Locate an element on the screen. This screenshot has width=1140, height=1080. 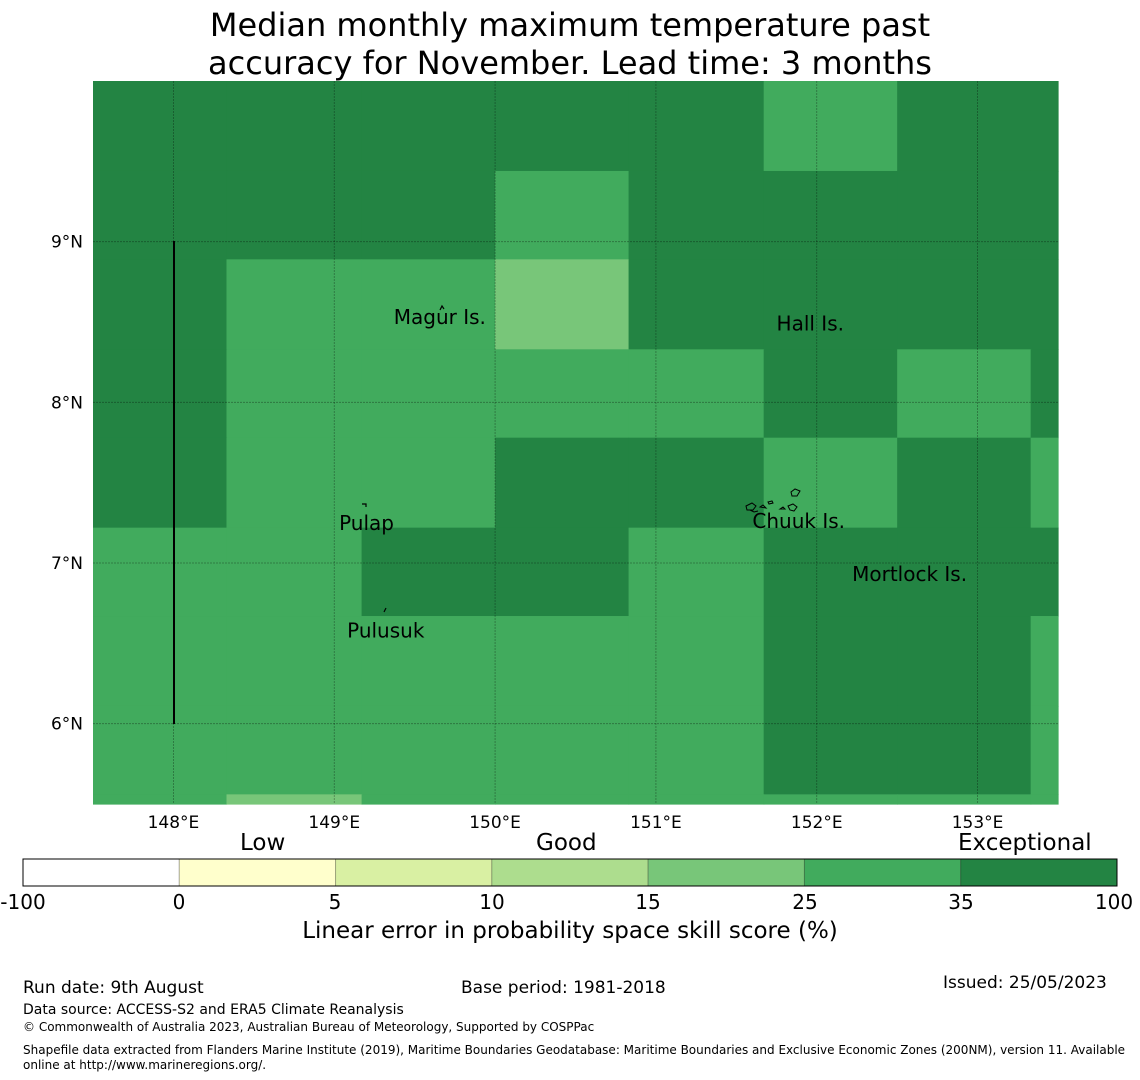
colorbar is located at coordinates (570, 872).